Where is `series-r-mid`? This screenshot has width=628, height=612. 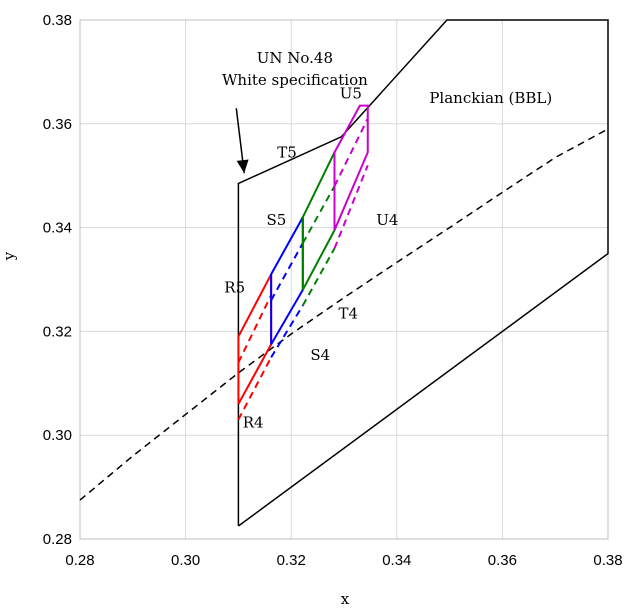 series-r-mid is located at coordinates (255, 328).